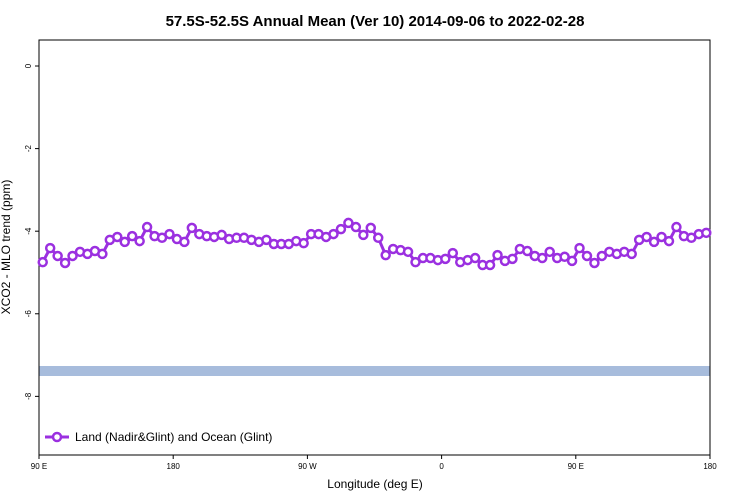  I want to click on y-tick-label: -2, so click(28, 149).